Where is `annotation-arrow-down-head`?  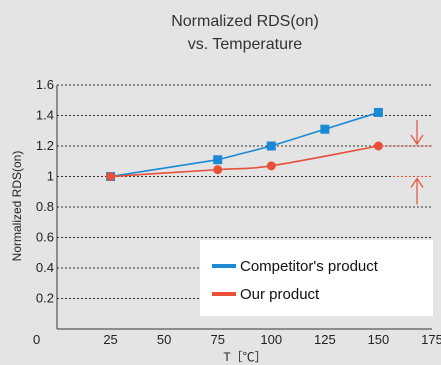 annotation-arrow-down-head is located at coordinates (417, 140).